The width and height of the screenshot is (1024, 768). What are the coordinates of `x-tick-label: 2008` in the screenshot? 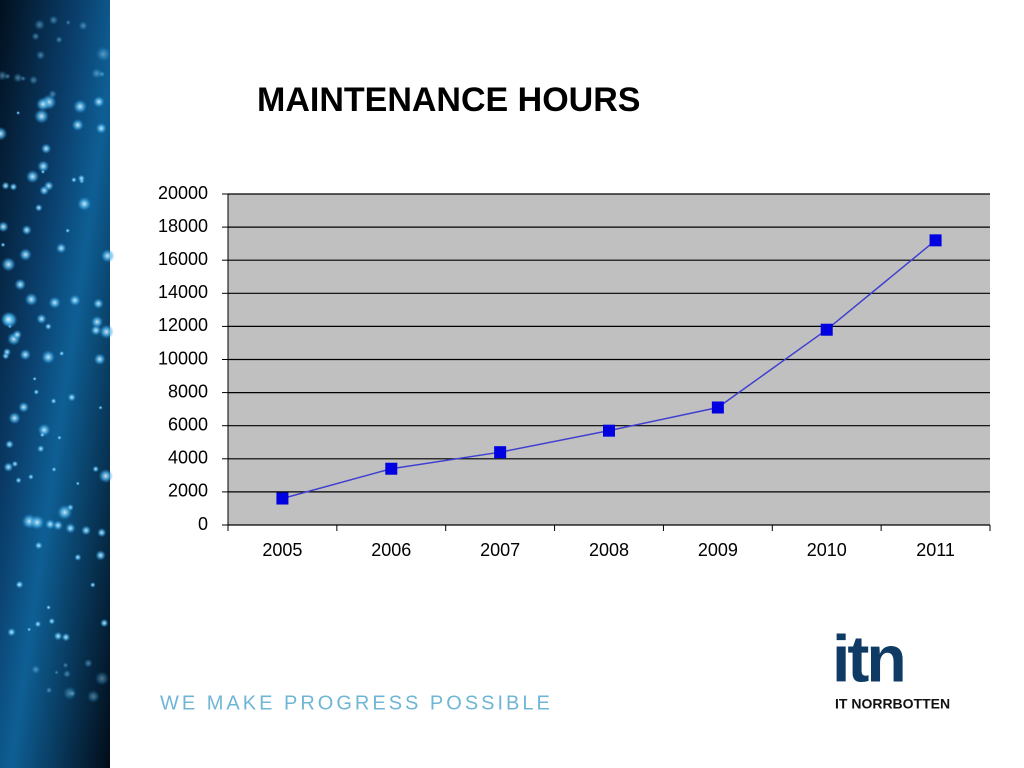 It's located at (609, 550).